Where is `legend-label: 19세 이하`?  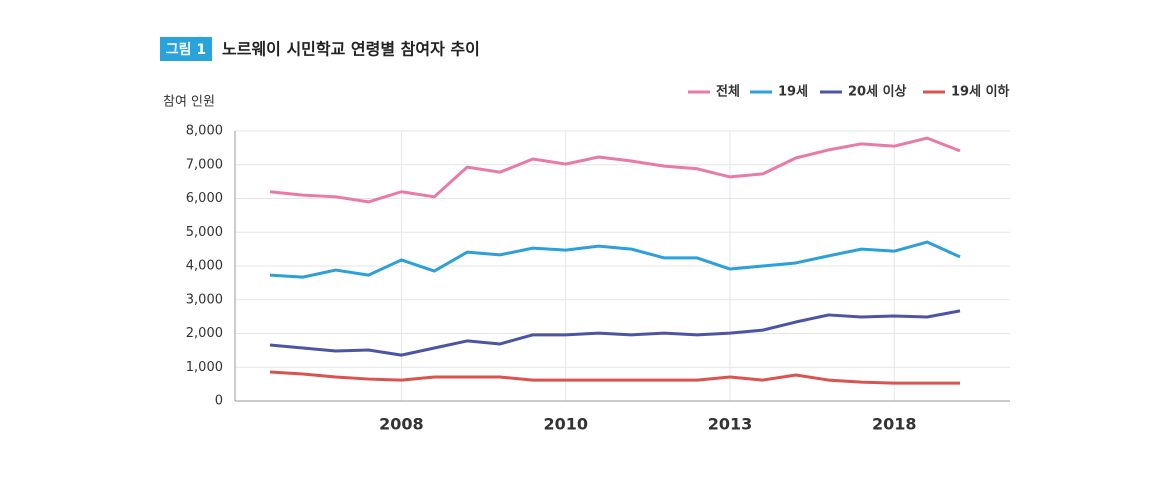 legend-label: 19세 이하 is located at coordinates (980, 92).